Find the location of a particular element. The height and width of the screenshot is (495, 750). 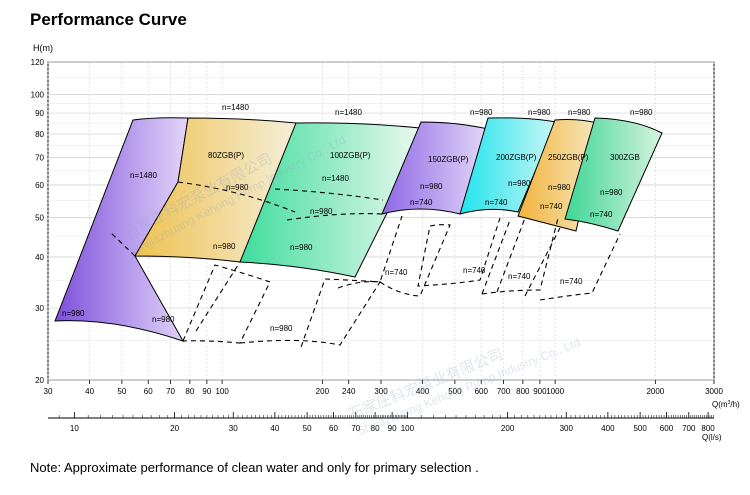

x2-tick-label: 500 is located at coordinates (640, 428).